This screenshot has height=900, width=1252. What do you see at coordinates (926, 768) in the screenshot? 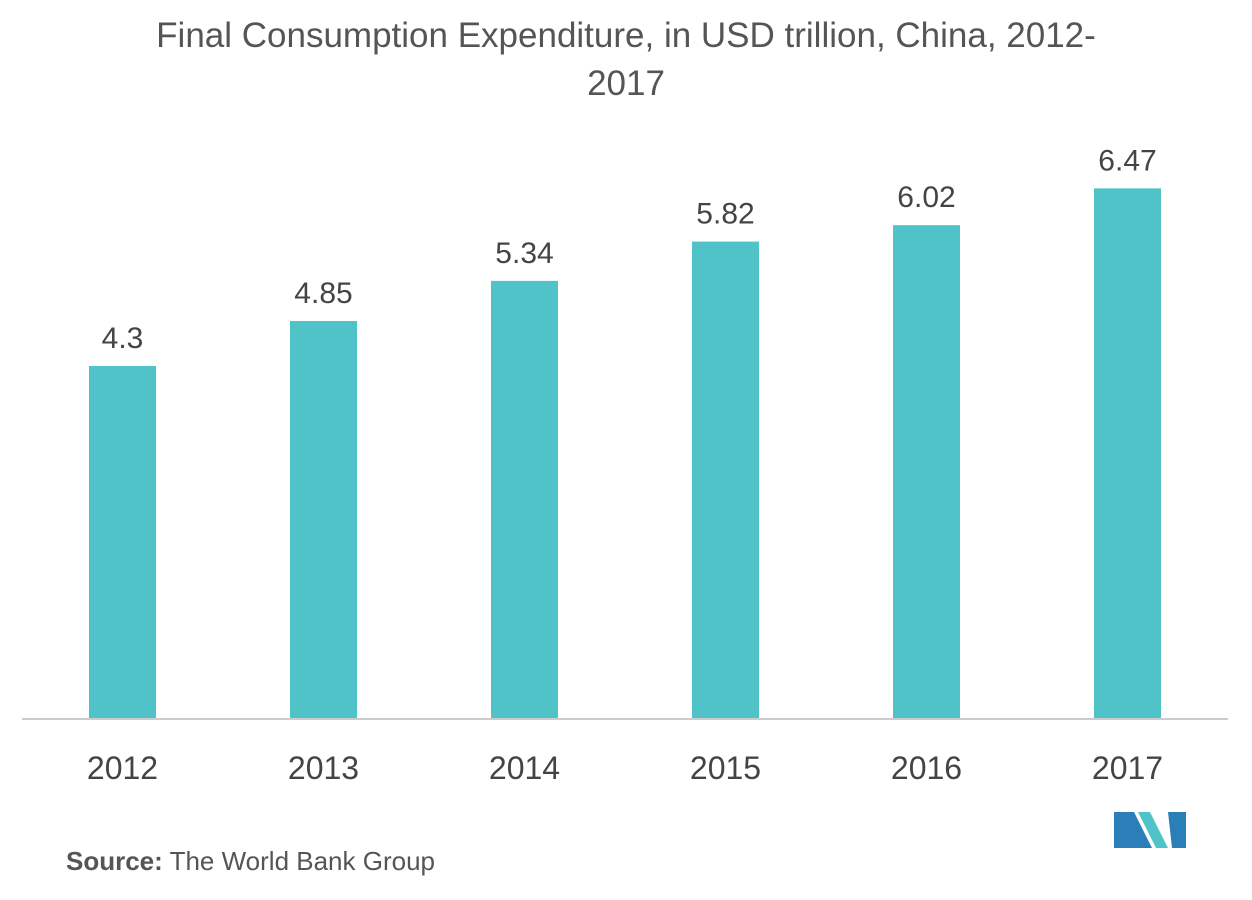
I see `x-tick-label: 2016` at bounding box center [926, 768].